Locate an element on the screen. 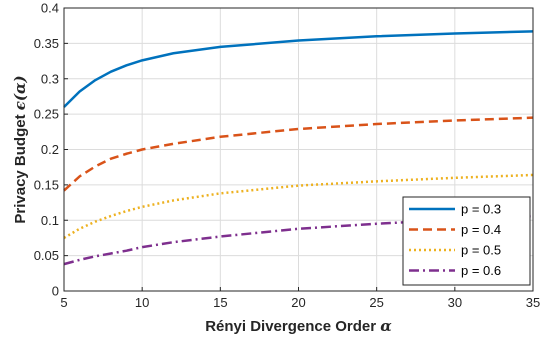 The height and width of the screenshot is (340, 550). legend-label: p = 0.3 is located at coordinates (481, 209).